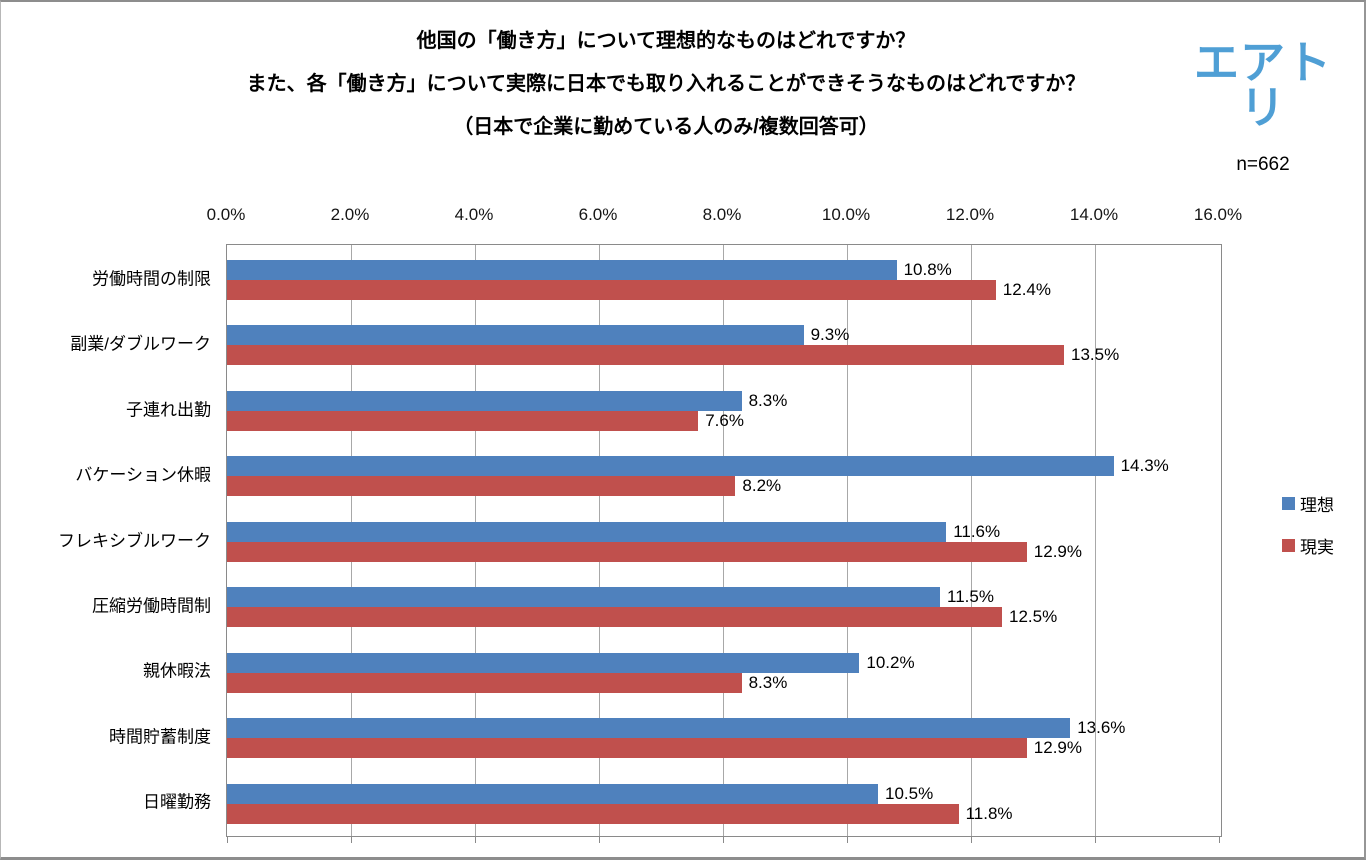 The height and width of the screenshot is (860, 1366). What do you see at coordinates (1263, 164) in the screenshot?
I see `sample-size-label: n=662` at bounding box center [1263, 164].